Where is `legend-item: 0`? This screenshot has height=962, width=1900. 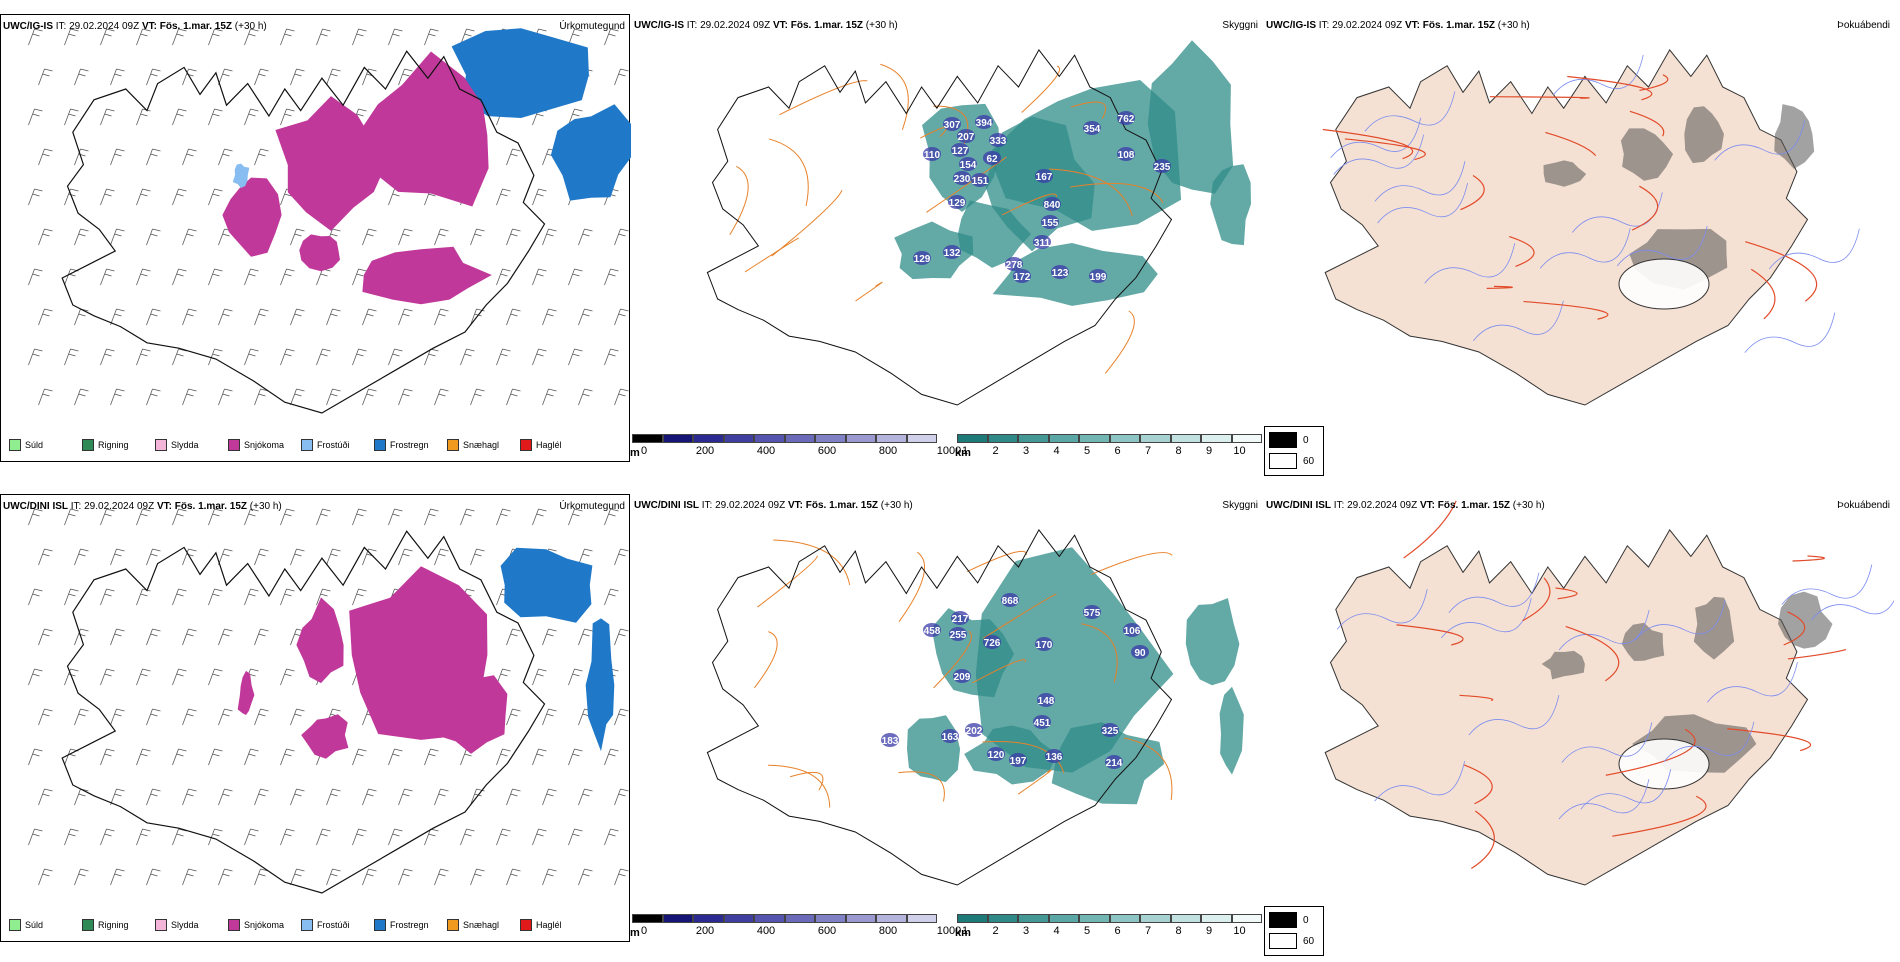
legend-item: 0 is located at coordinates (1294, 440).